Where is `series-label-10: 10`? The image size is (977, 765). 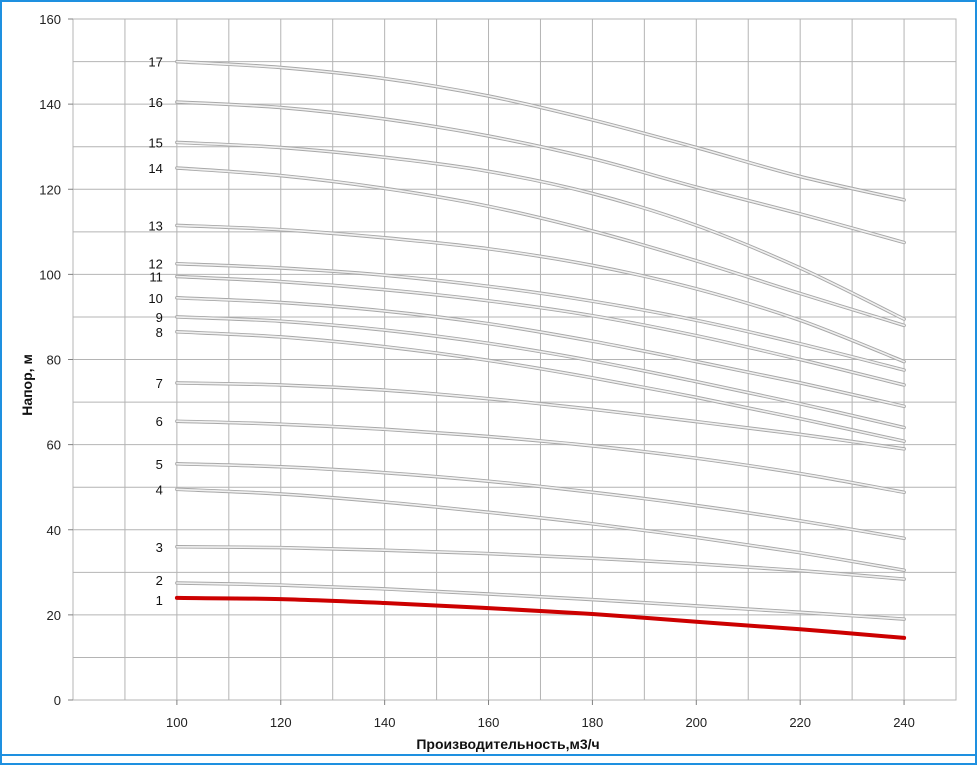 series-label-10: 10 is located at coordinates (155, 298).